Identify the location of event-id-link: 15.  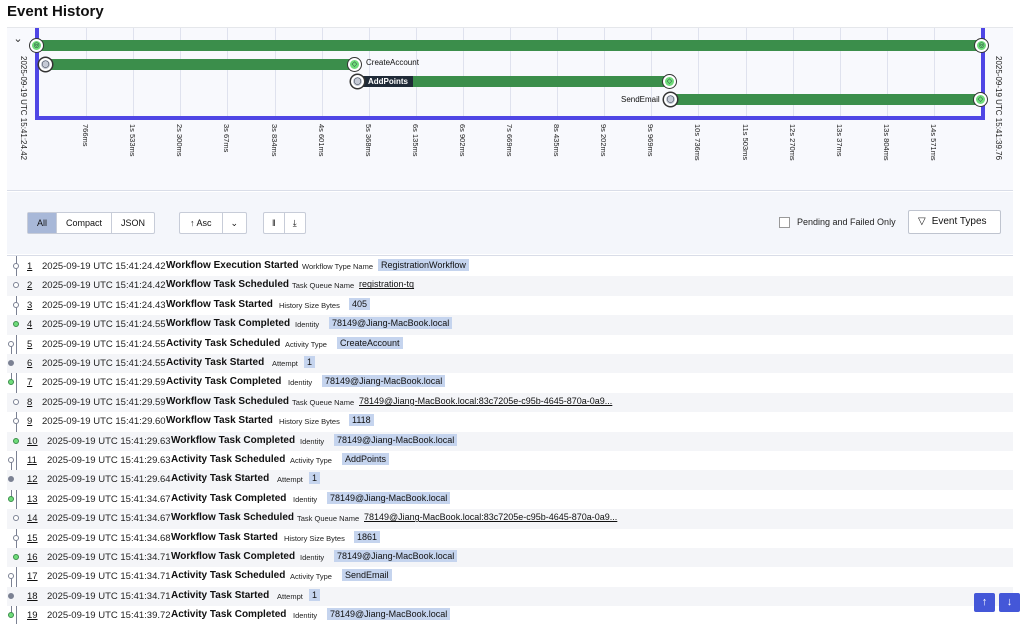
(32, 538).